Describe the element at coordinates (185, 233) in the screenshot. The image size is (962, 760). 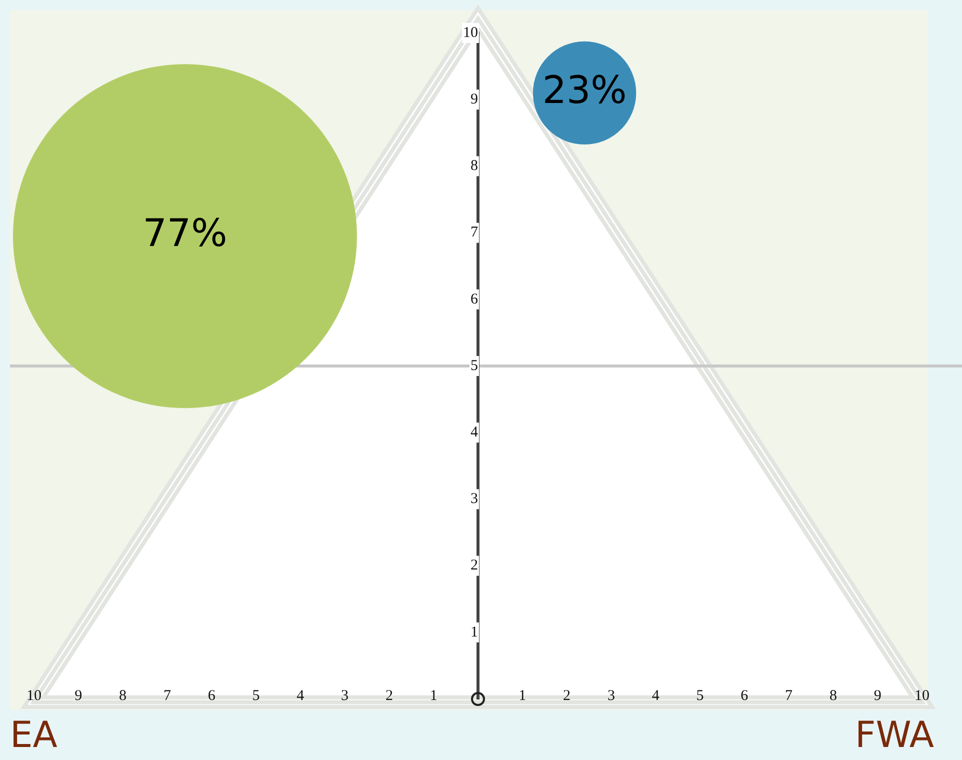
I see `annotation: 77%` at that location.